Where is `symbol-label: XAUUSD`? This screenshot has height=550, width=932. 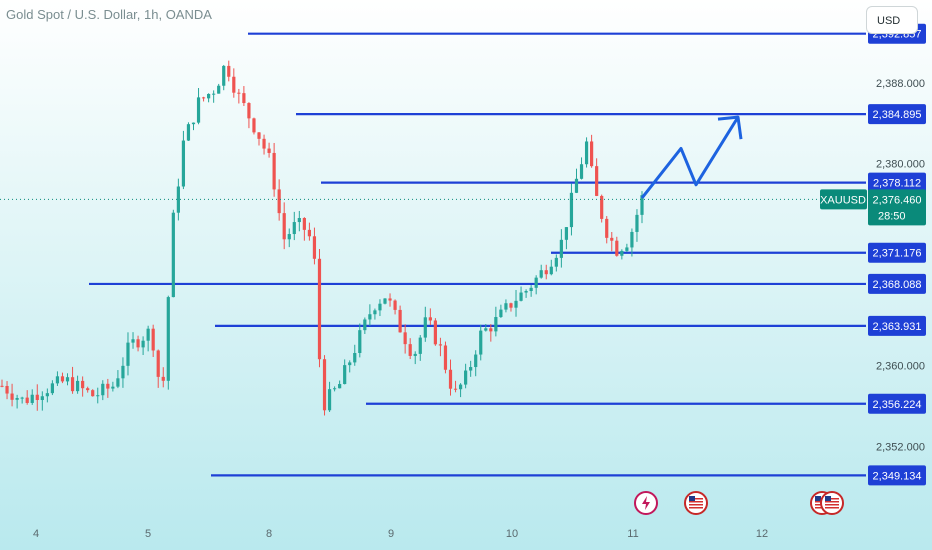
symbol-label: XAUUSD is located at coordinates (843, 200).